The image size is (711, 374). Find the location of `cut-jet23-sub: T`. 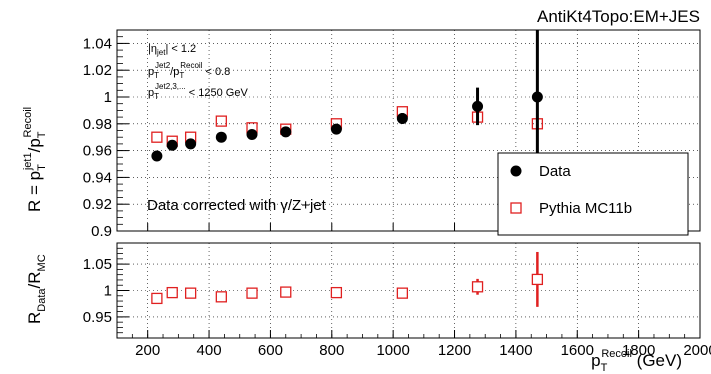

cut-jet23-sub: T is located at coordinates (156, 96).